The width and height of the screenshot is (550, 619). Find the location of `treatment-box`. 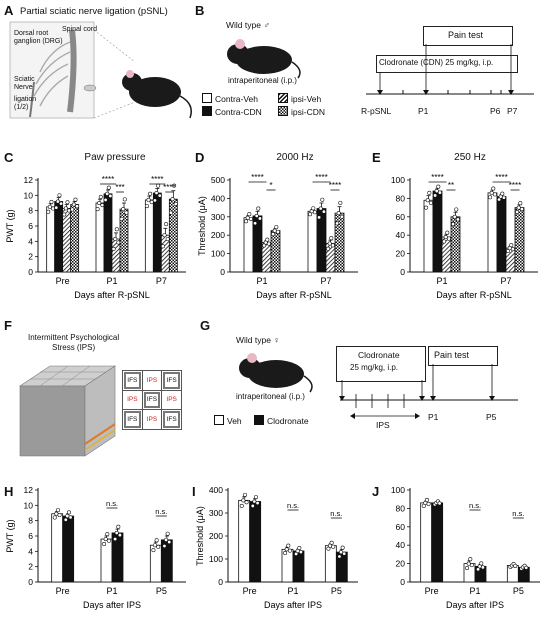

treatment-box is located at coordinates (447, 64).